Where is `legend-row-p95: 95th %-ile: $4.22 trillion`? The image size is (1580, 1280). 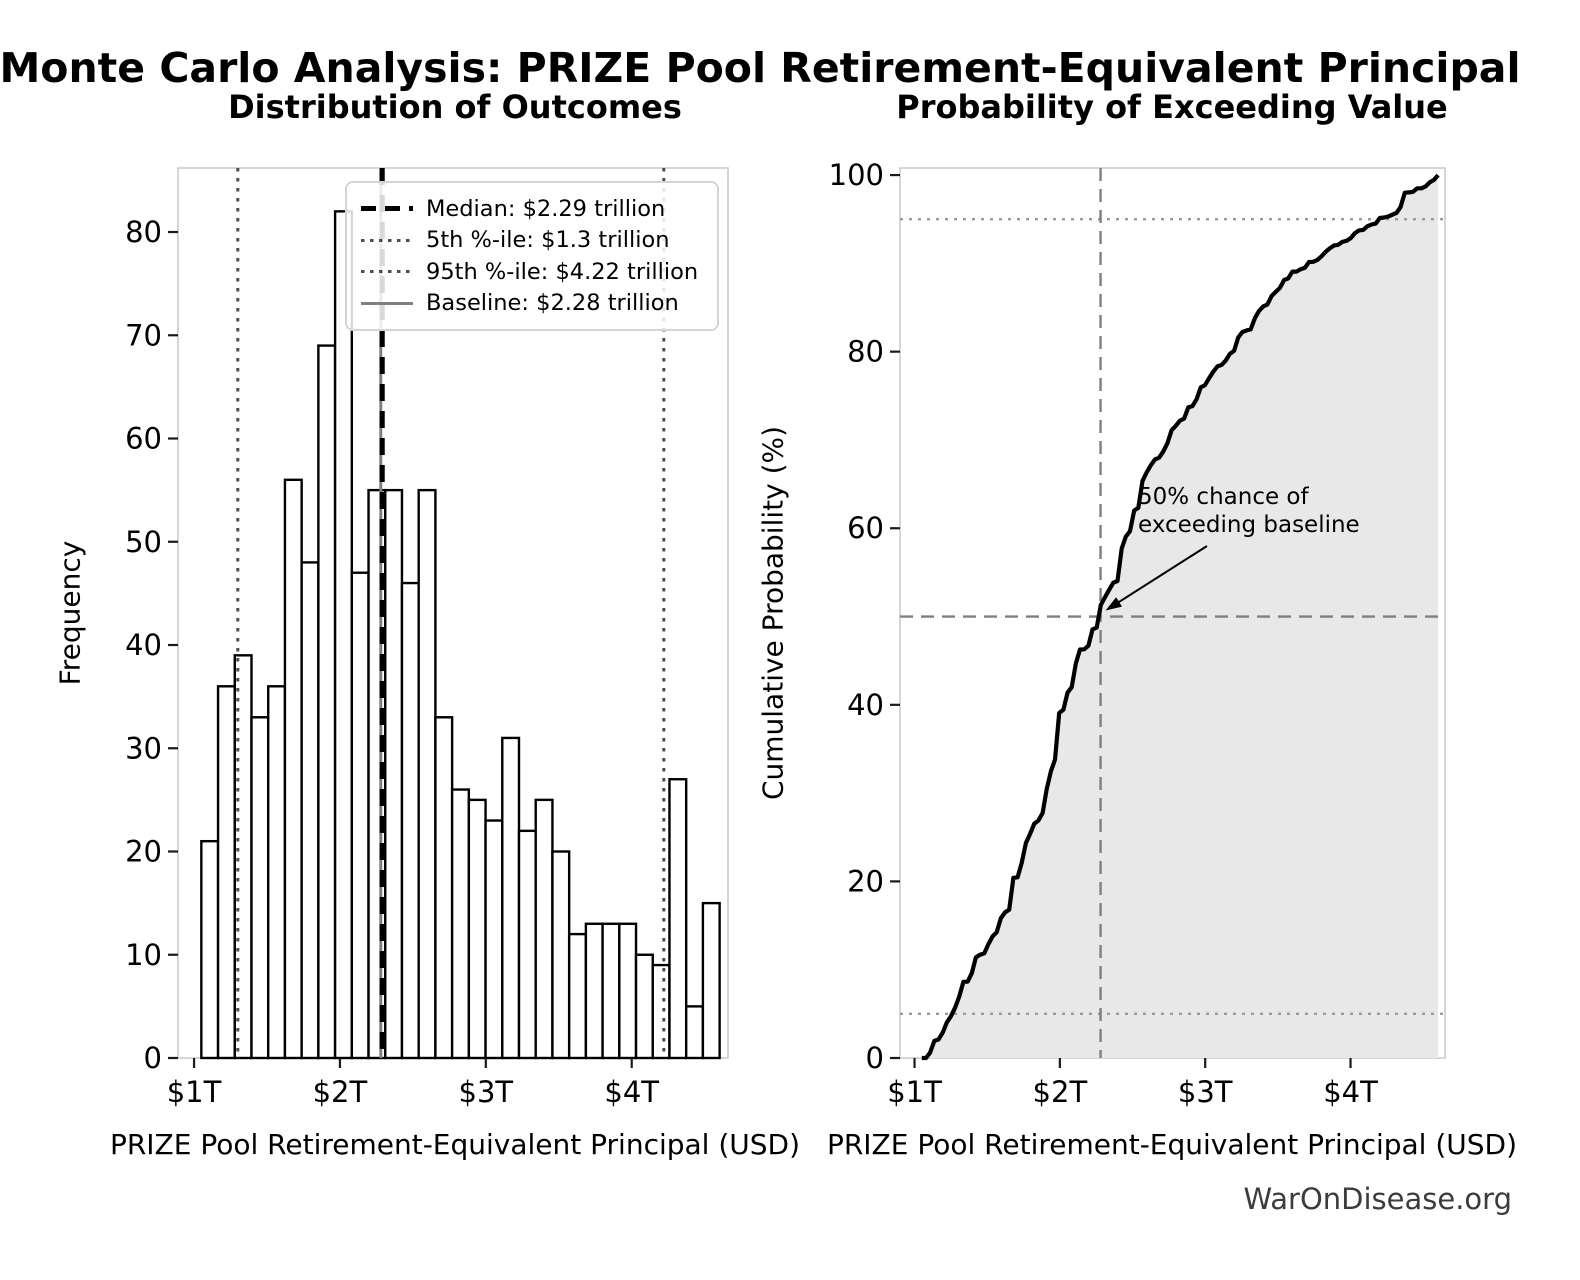
legend-row-p95: 95th %-ile: $4.22 trillion is located at coordinates (532, 271).